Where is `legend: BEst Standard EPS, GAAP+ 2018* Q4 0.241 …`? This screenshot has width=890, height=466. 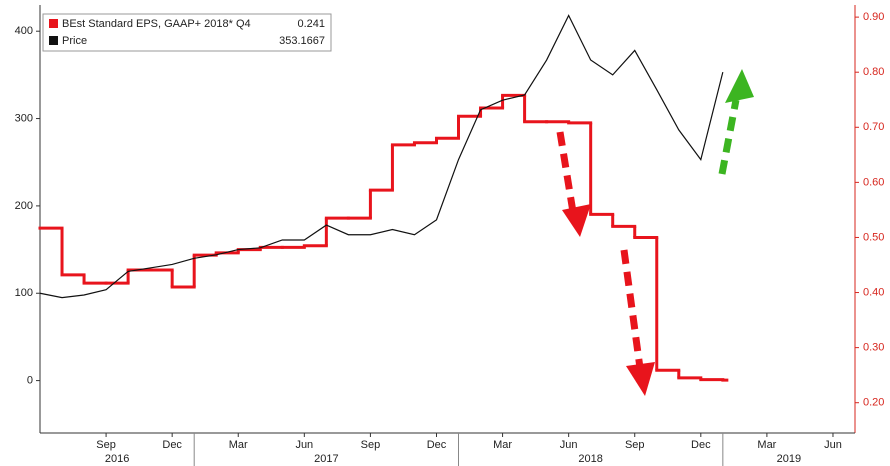
legend: BEst Standard EPS, GAAP+ 2018* Q4 0.241 … is located at coordinates (187, 32).